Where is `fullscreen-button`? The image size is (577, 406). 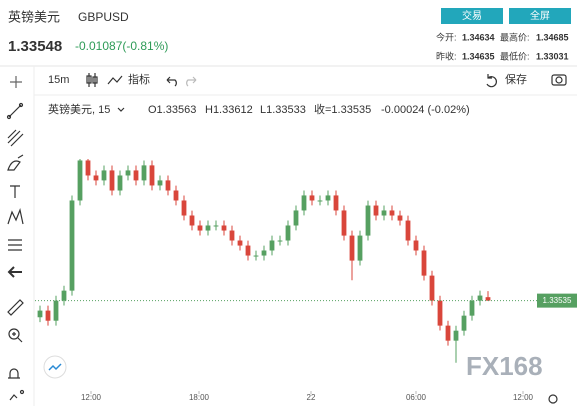 fullscreen-button is located at coordinates (540, 16).